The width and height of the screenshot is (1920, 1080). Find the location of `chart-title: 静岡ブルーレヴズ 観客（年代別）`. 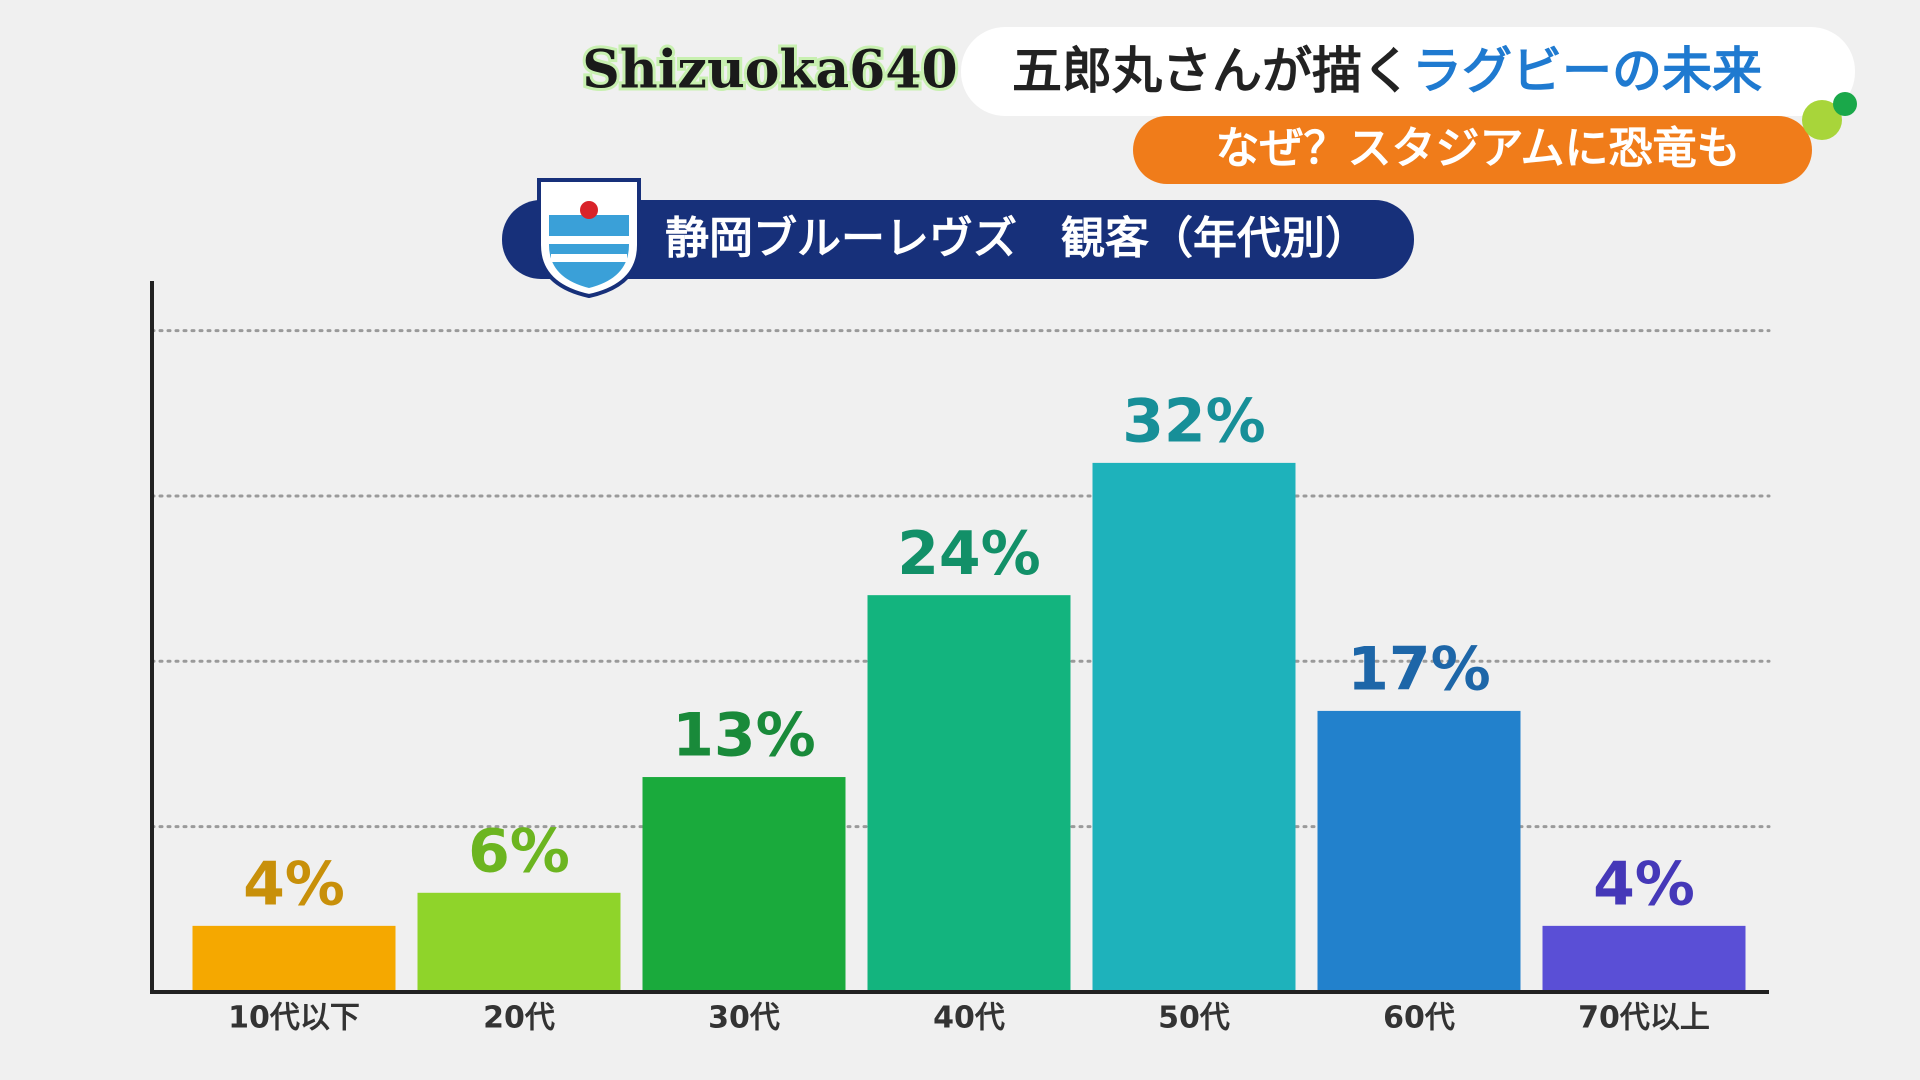

chart-title: 静岡ブルーレヴズ 観客（年代別） is located at coordinates (1017, 238).